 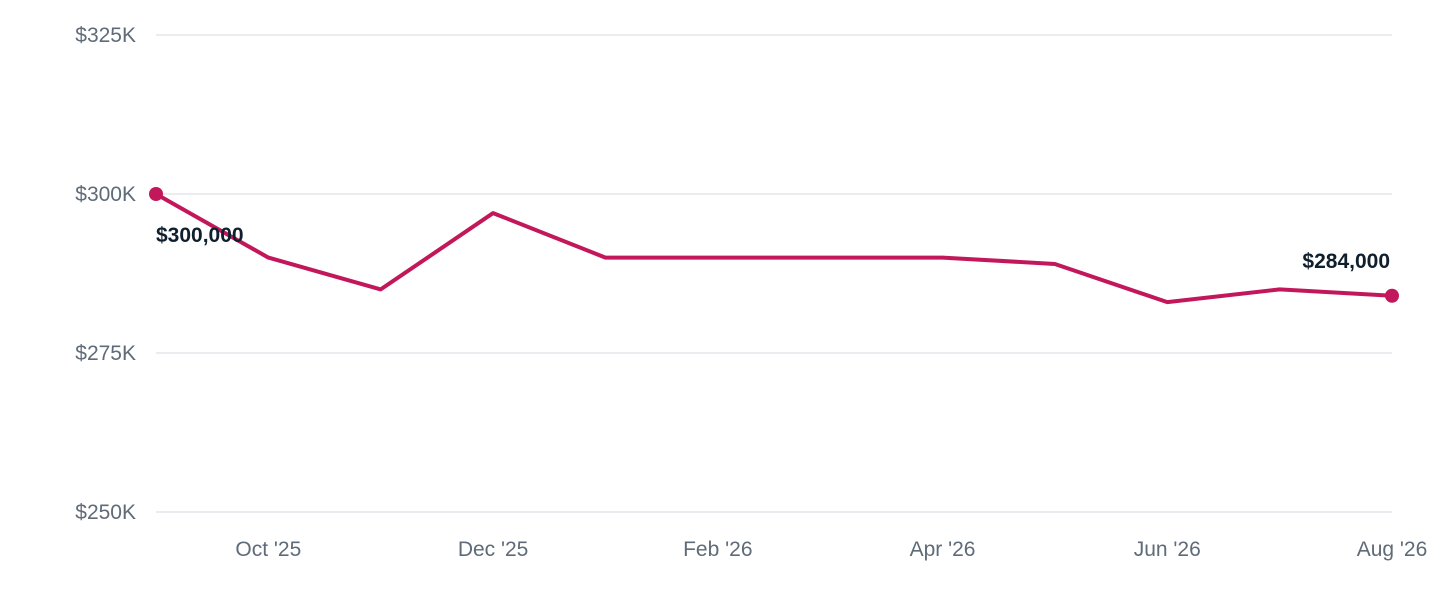 What do you see at coordinates (1392, 549) in the screenshot?
I see `x-tick-label: Aug '26` at bounding box center [1392, 549].